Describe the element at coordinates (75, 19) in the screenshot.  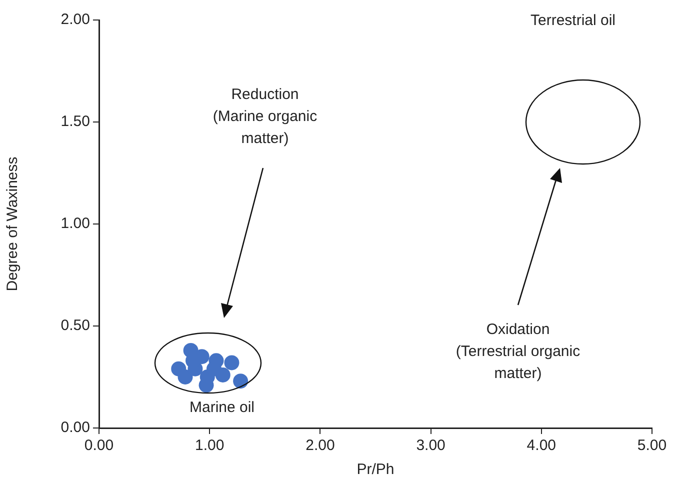
I see `y-tick-label: 2.00` at that location.